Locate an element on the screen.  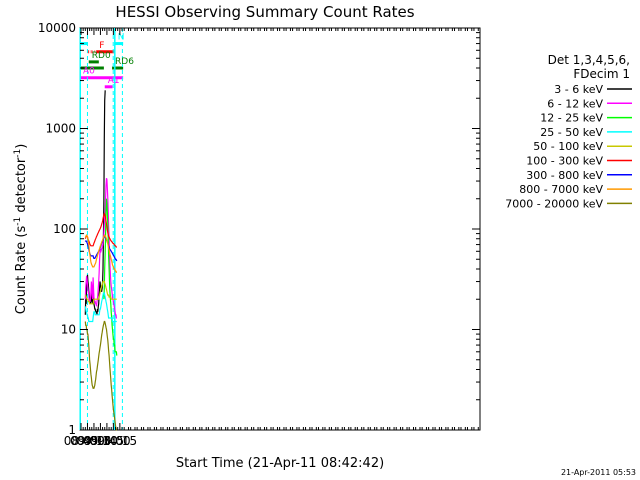
flag-label-a1: A1 is located at coordinates (114, 81).